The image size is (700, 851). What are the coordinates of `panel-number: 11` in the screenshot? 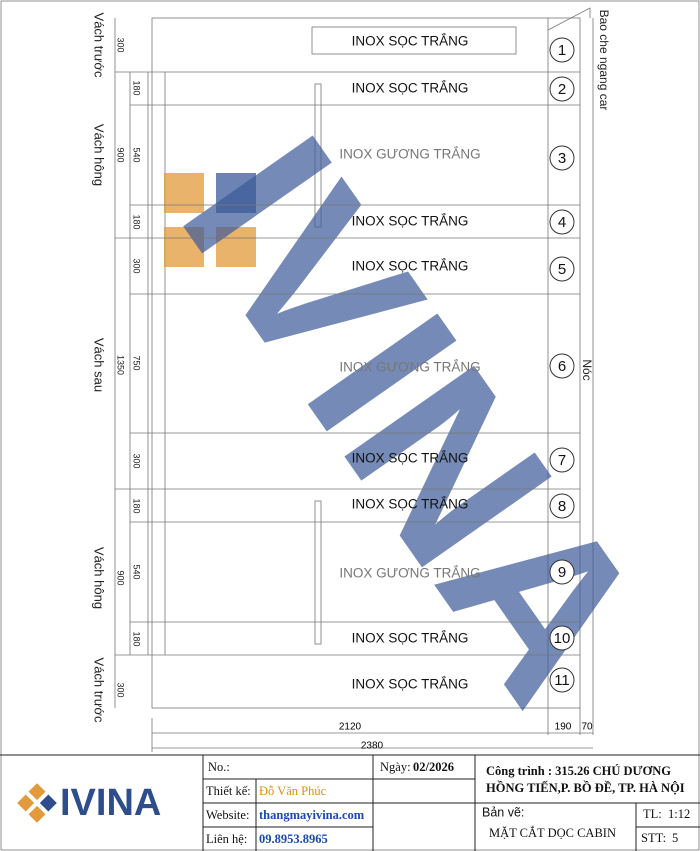 It's located at (562, 680).